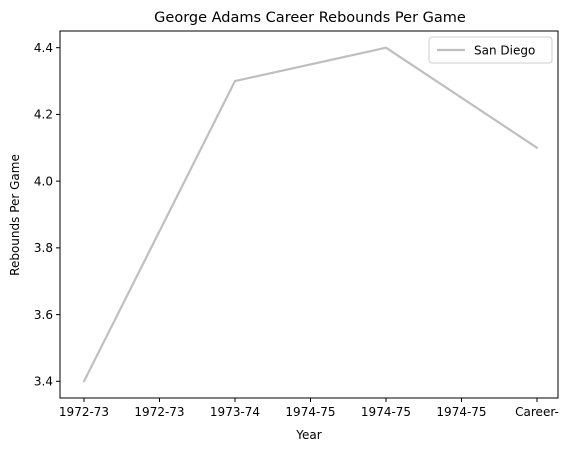 Image resolution: width=570 pixels, height=453 pixels. Describe the element at coordinates (43, 115) in the screenshot. I see `y-tick-label: 4.2` at that location.